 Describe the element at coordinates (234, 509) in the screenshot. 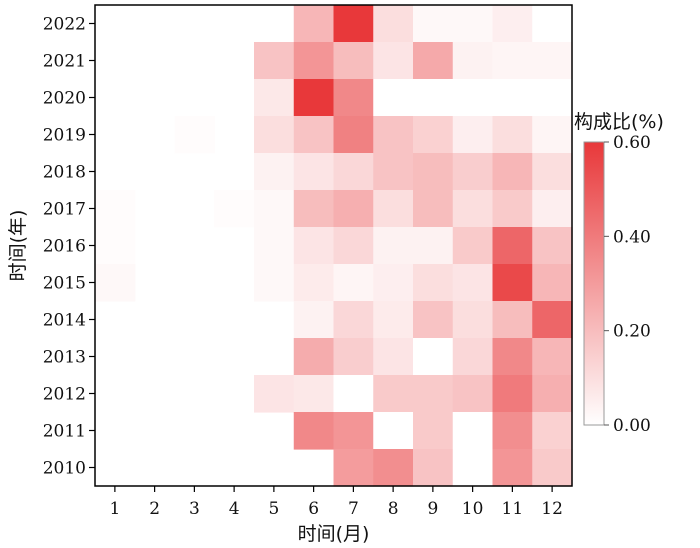

I see `x-tick-label: 4` at that location.